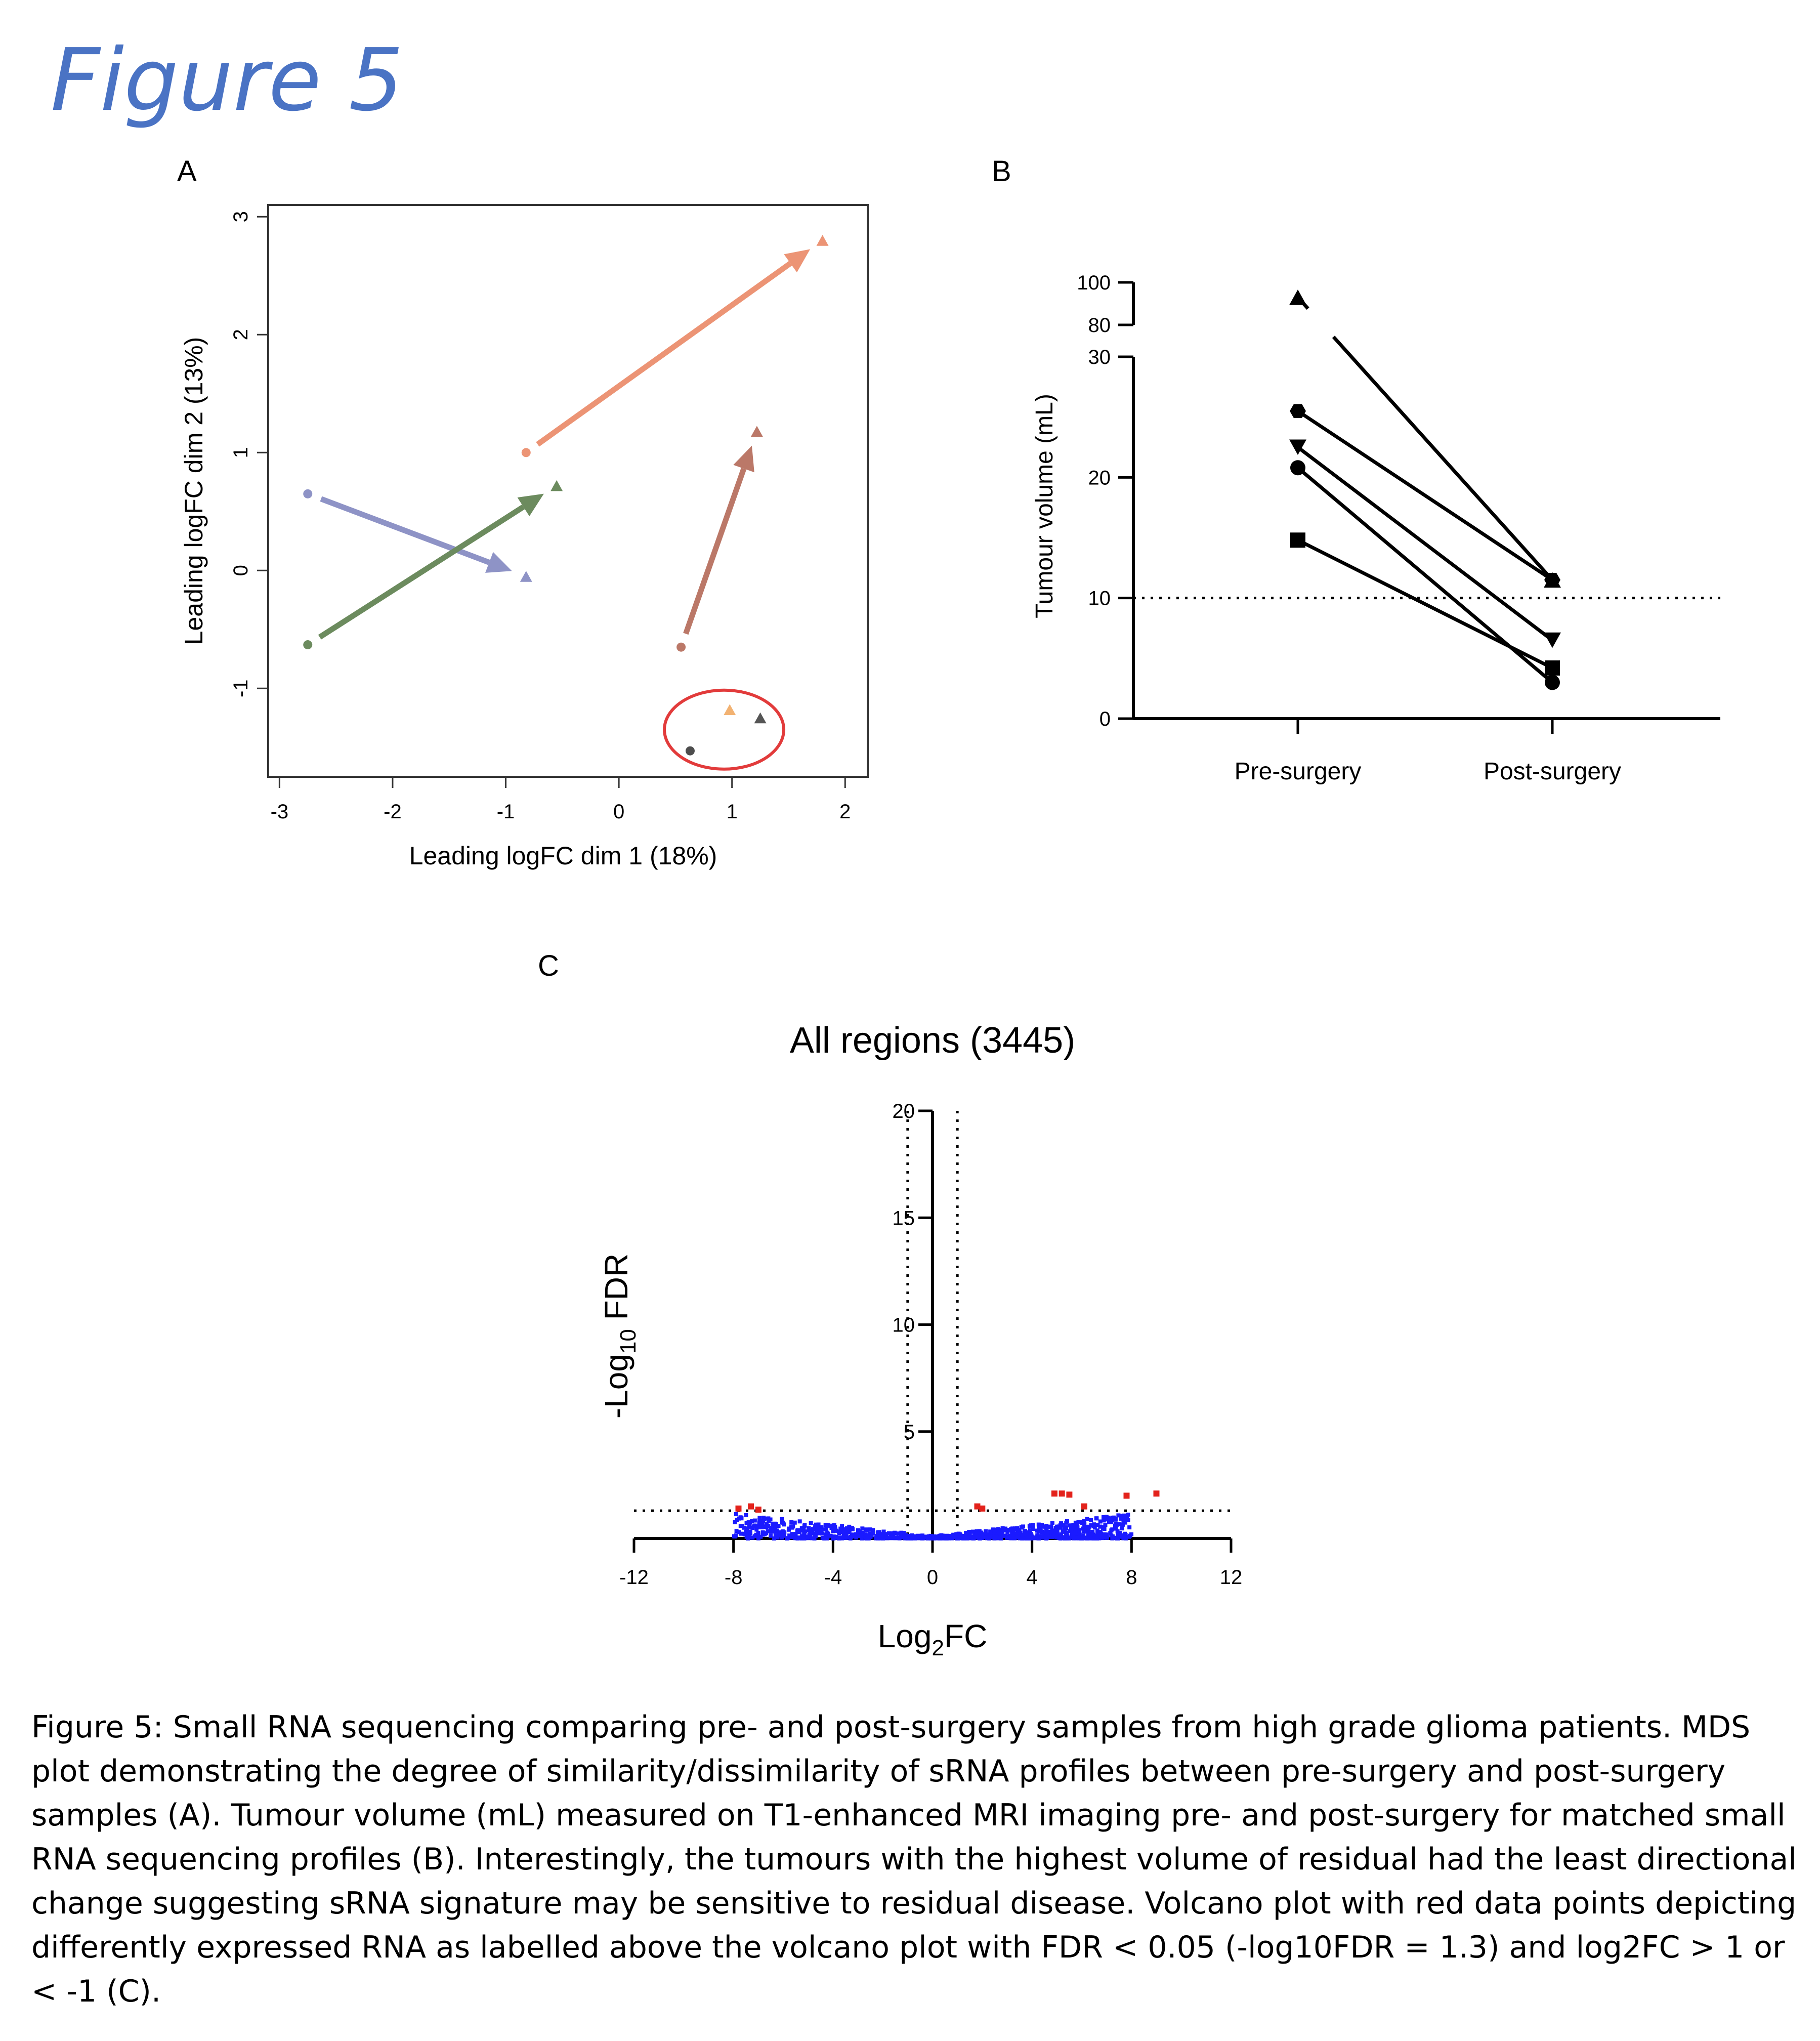 This screenshot has width=1820, height=2041. What do you see at coordinates (280, 812) in the screenshot?
I see `mds-x-tick-label: -3` at bounding box center [280, 812].